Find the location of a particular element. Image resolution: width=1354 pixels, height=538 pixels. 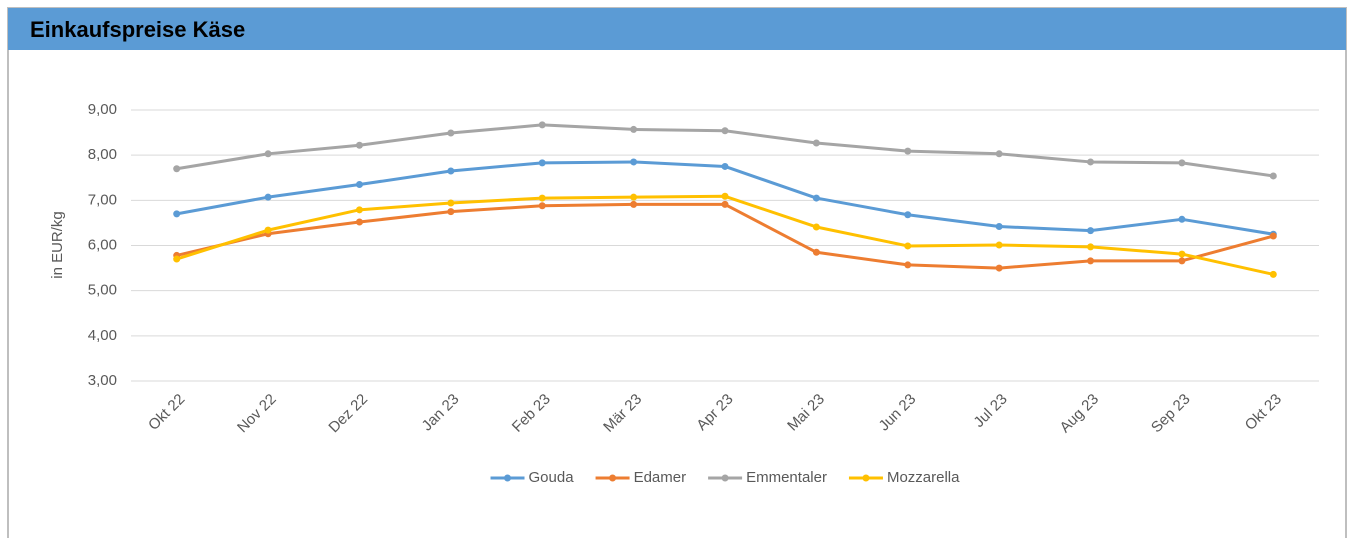

y-tick-label: 5,00 is located at coordinates (102, 290).